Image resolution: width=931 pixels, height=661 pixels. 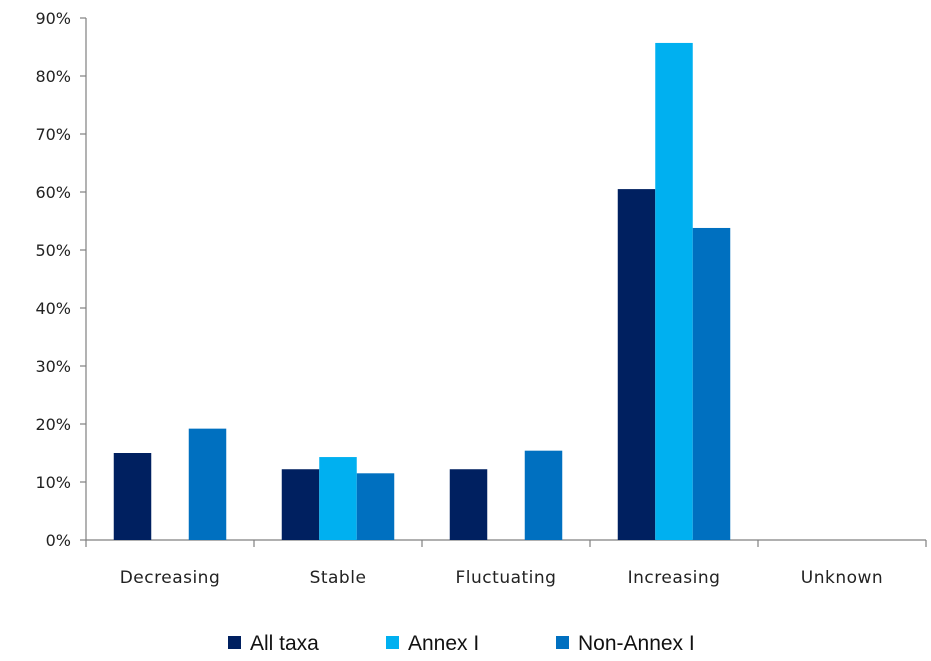 What do you see at coordinates (53, 76) in the screenshot?
I see `y-tick-label: 80%` at bounding box center [53, 76].